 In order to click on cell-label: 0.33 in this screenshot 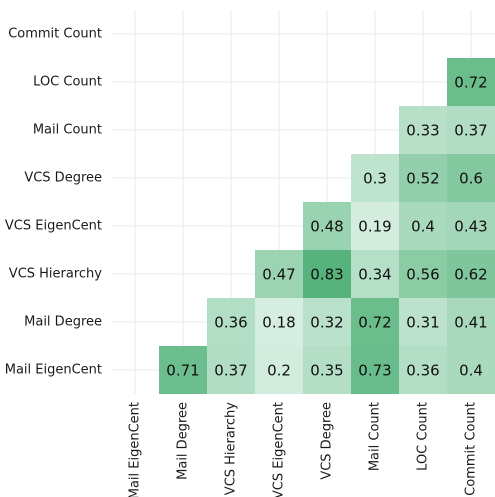, I will do `click(422, 131)`.